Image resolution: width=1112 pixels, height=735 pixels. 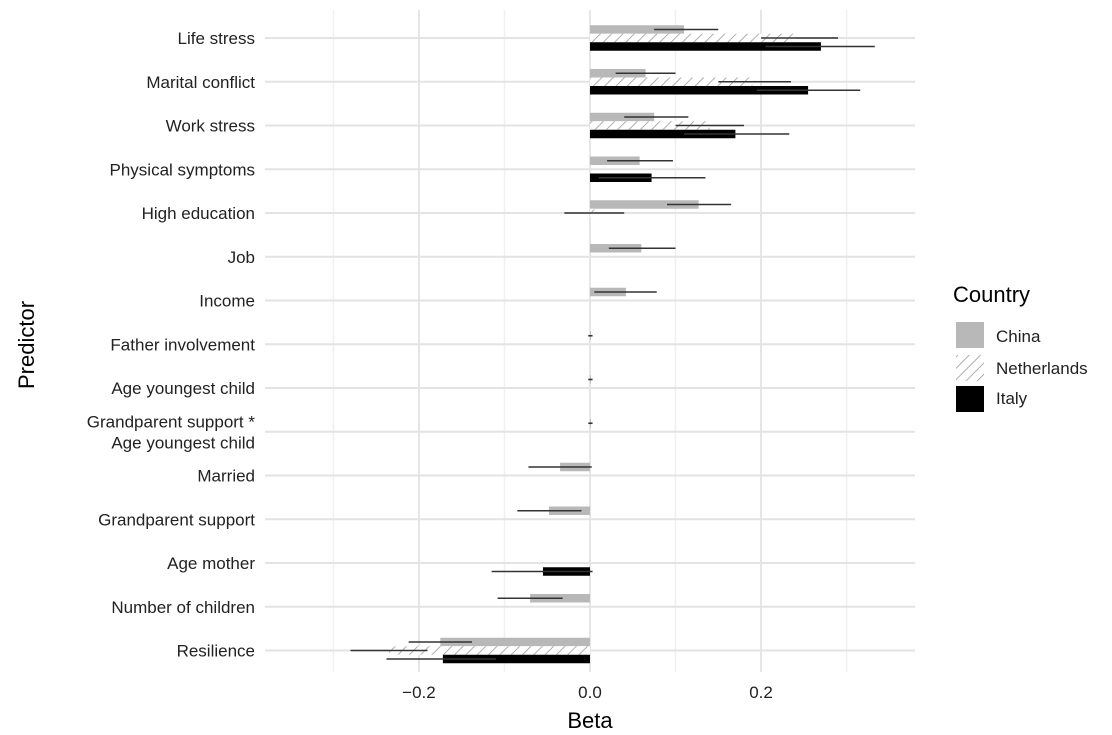 What do you see at coordinates (590, 720) in the screenshot?
I see `x-axis-title: Beta` at bounding box center [590, 720].